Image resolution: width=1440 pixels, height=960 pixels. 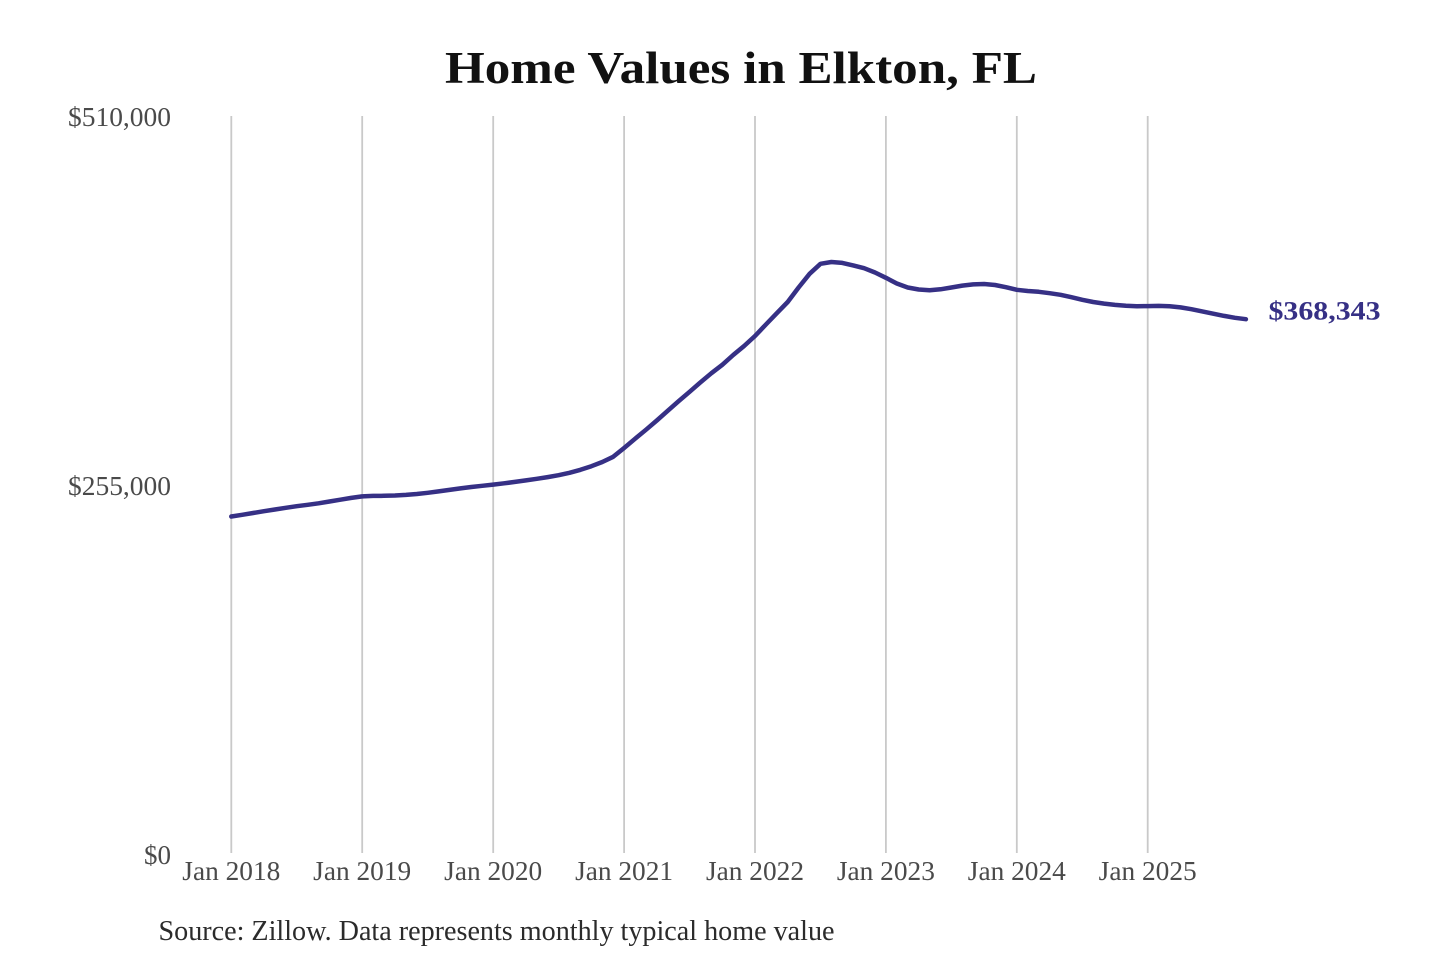 What do you see at coordinates (624, 871) in the screenshot?
I see `svg-text: Jan 2021` at bounding box center [624, 871].